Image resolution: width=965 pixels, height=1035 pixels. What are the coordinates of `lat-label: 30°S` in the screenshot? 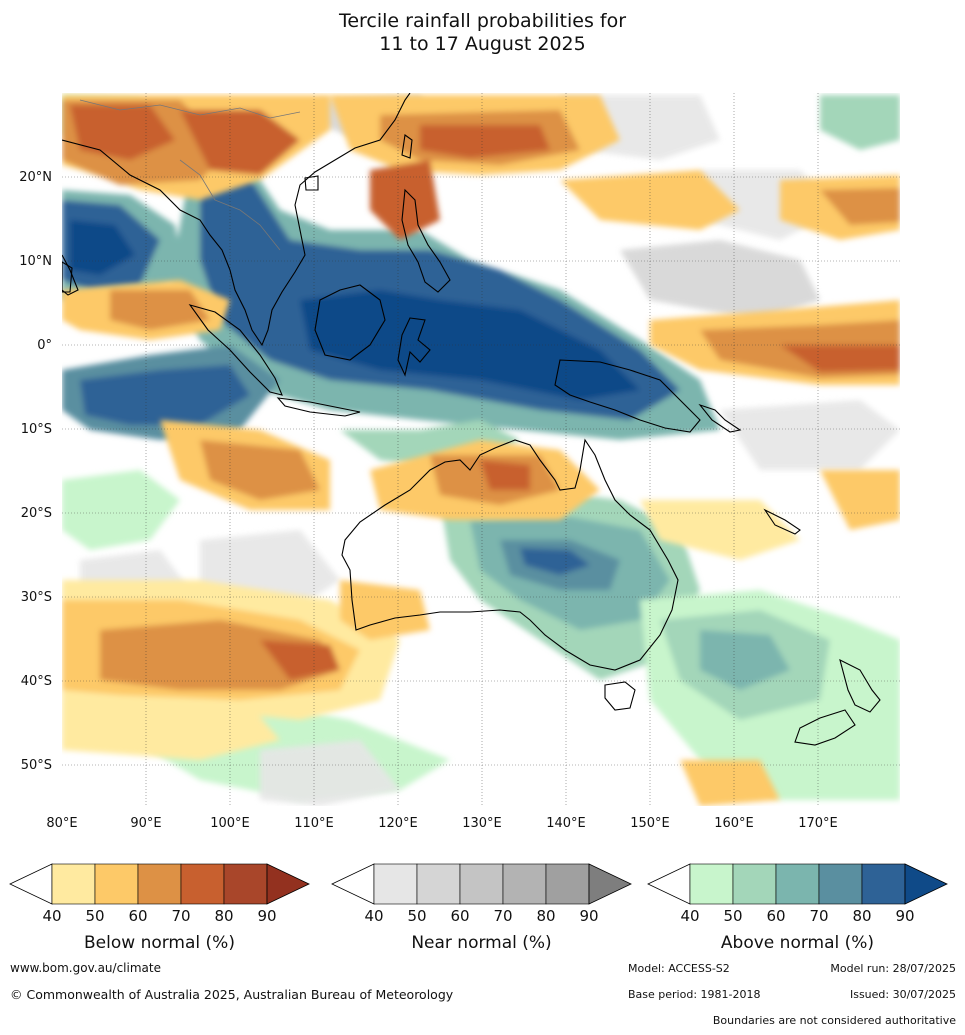 It's located at (36, 597).